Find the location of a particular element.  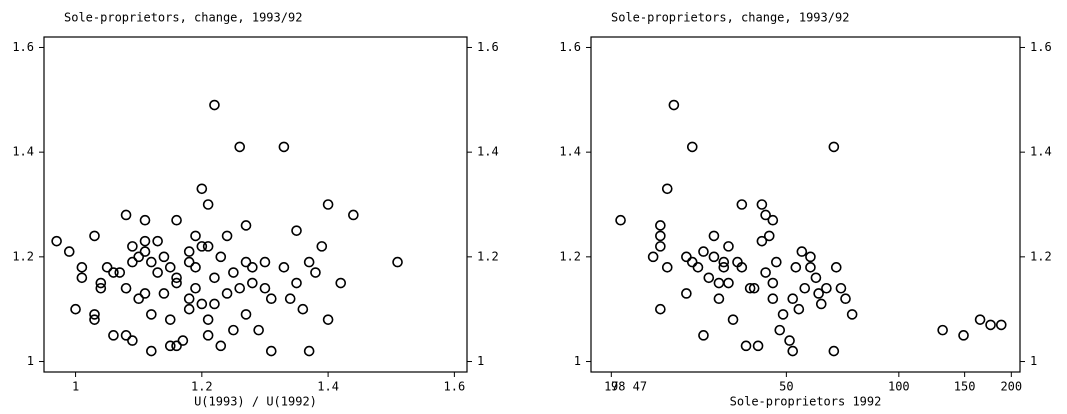

x-axis-label: Sole-proprietors 1992 is located at coordinates (806, 402).